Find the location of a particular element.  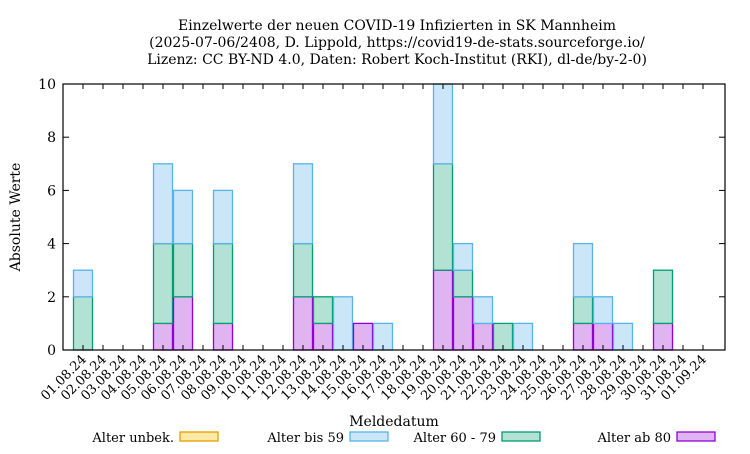

bar-alter-bis-59-05.08.24 is located at coordinates (163, 204).